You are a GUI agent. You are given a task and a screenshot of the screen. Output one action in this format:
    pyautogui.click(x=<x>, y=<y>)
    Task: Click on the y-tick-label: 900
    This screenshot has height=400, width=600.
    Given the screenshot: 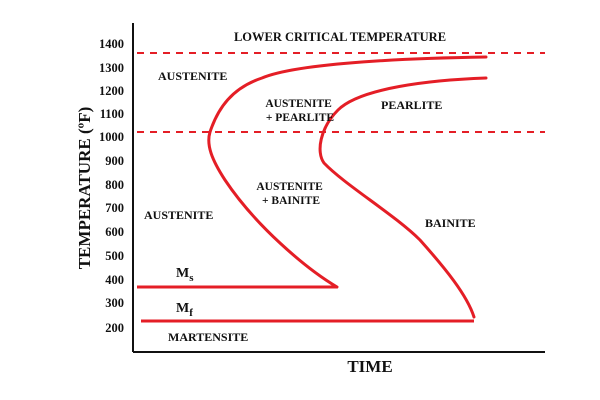 What is the action you would take?
    pyautogui.click(x=114, y=161)
    